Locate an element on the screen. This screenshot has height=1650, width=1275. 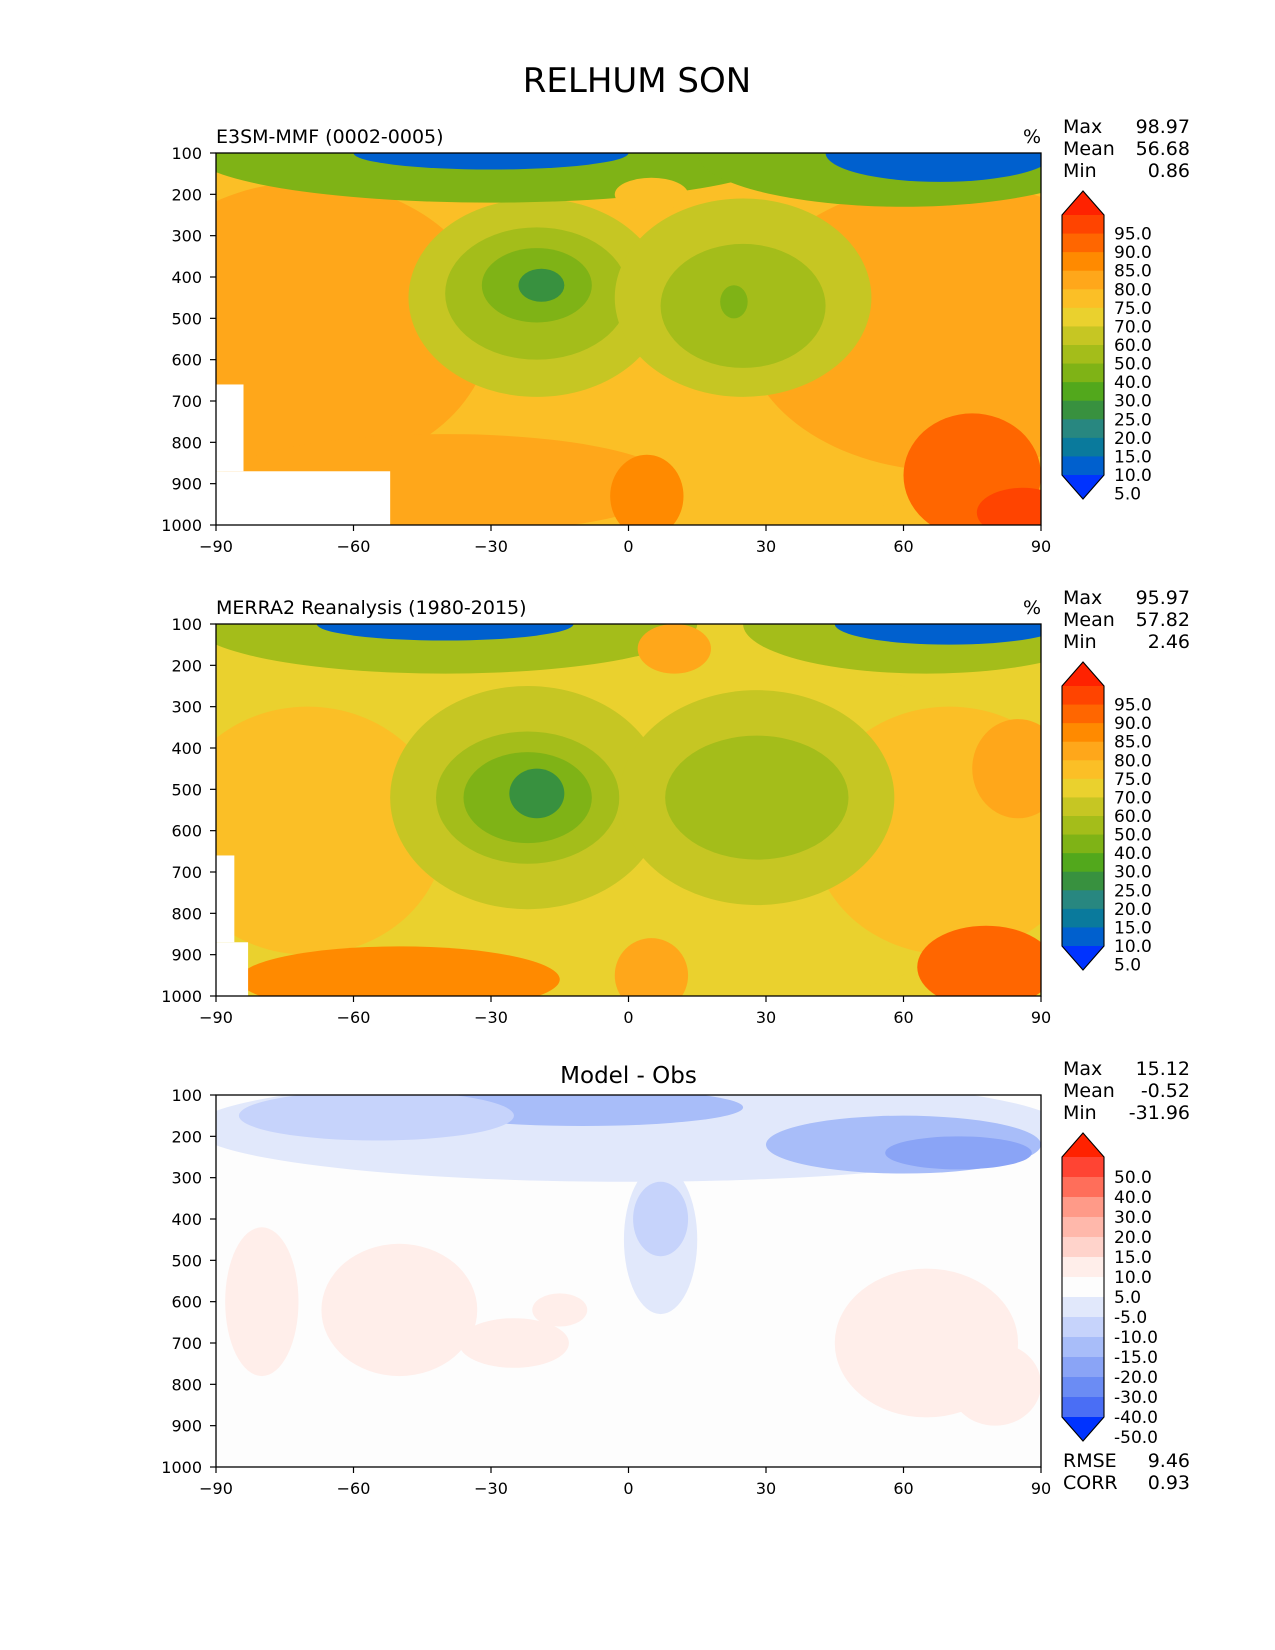
x-tick-label: 90 is located at coordinates (1041, 546).